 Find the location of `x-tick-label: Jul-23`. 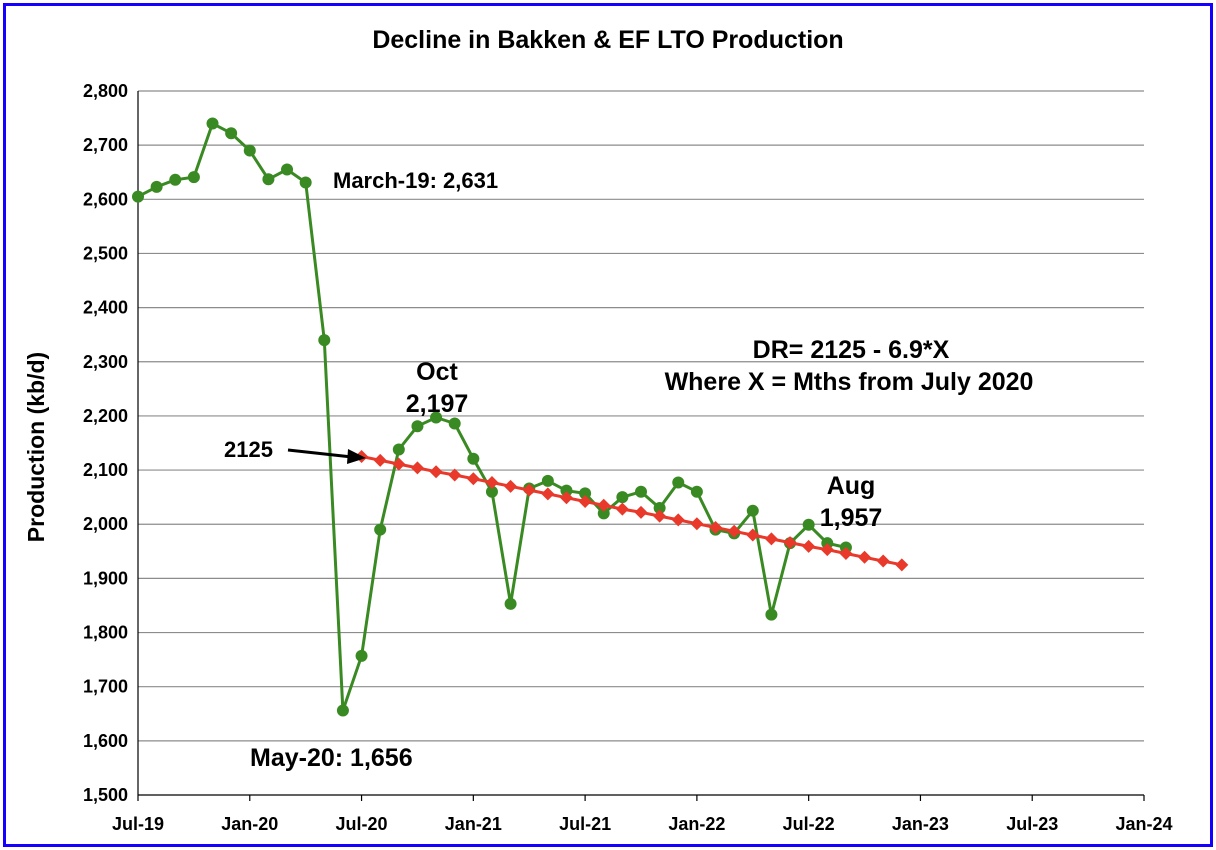

x-tick-label: Jul-23 is located at coordinates (1032, 824).